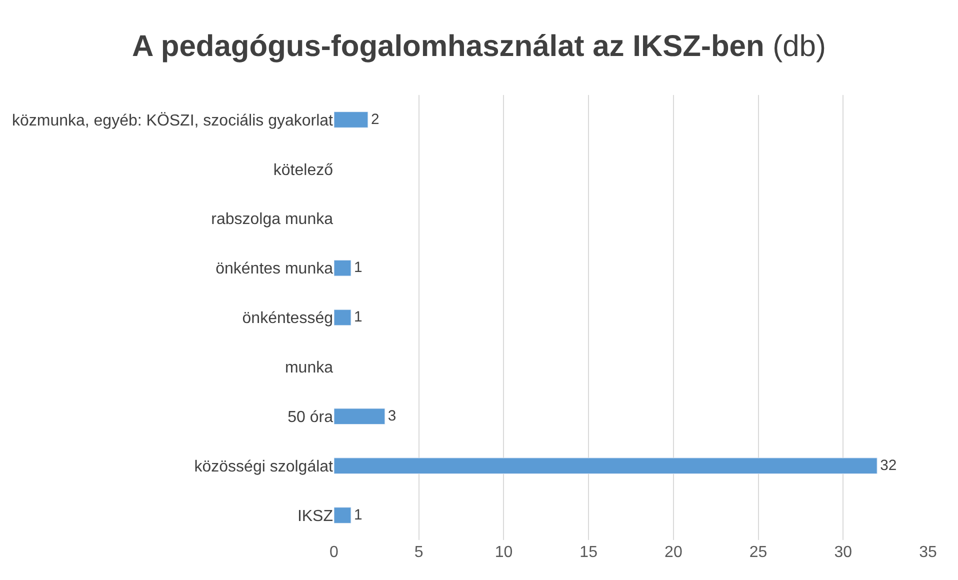 The image size is (958, 580). What do you see at coordinates (173, 120) in the screenshot?
I see `y-tick-label: közmunka, egyéb: KÖSZI, szociális gyakorlat` at bounding box center [173, 120].